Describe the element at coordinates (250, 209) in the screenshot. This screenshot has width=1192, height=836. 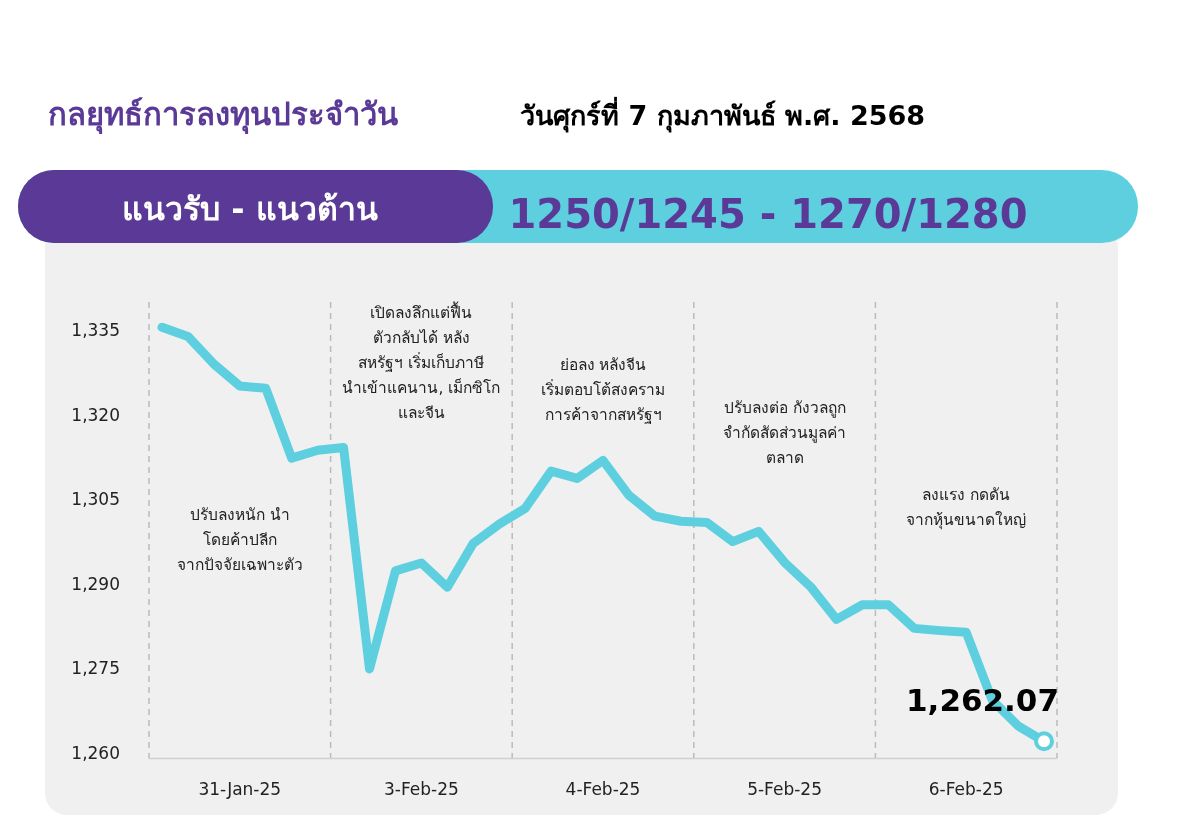
I see `text: แนวรับ - แนวต้าน` at that location.